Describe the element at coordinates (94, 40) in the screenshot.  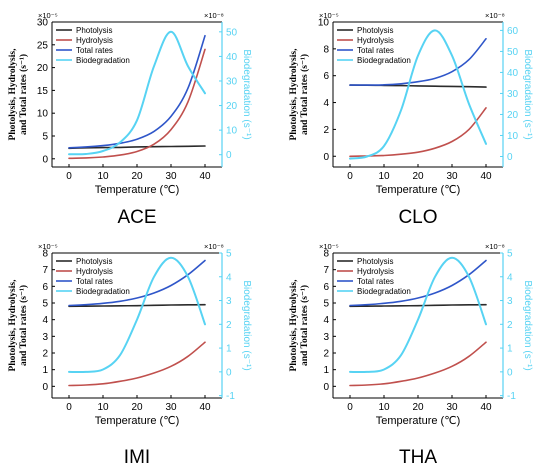
I see `legend-label: Hydrolysis` at that location.